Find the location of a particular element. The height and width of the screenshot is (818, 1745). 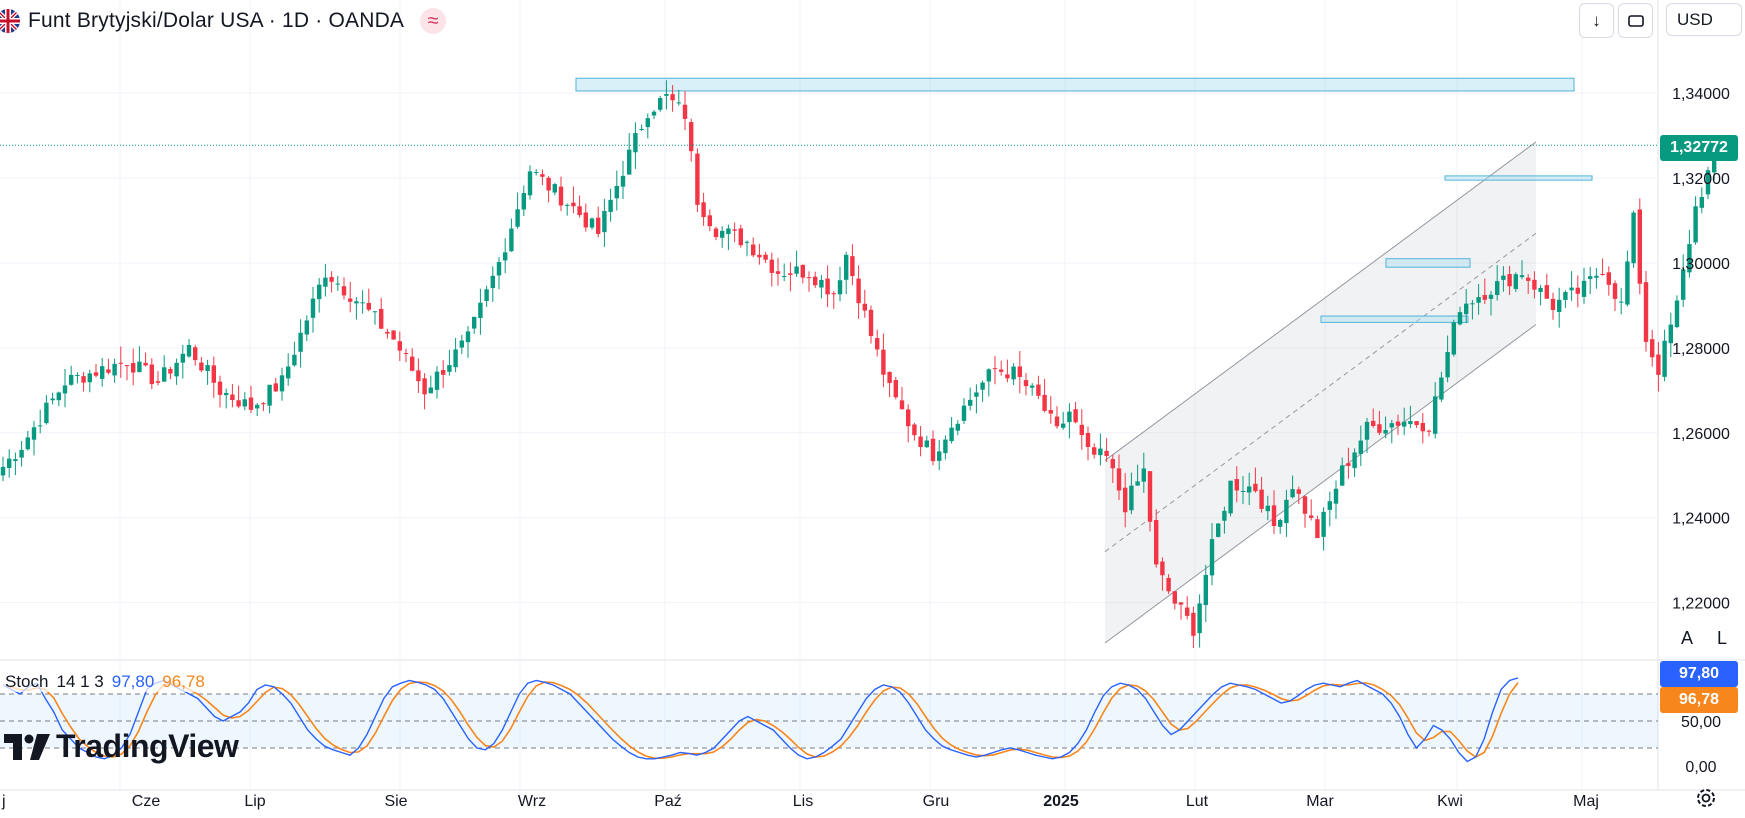

download-button: ↓ is located at coordinates (1596, 20).